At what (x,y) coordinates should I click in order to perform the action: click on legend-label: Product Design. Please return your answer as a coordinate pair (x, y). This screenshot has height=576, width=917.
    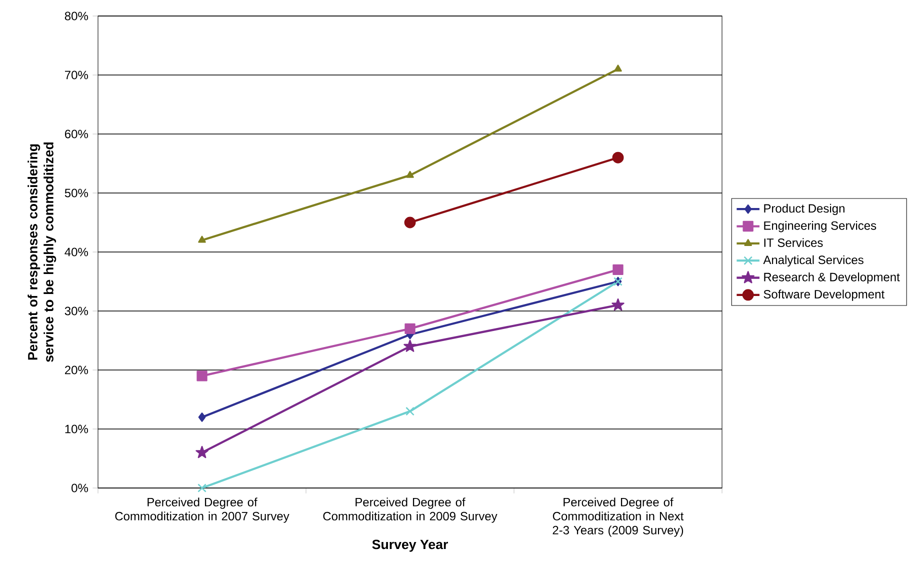
    Looking at the image, I should click on (804, 210).